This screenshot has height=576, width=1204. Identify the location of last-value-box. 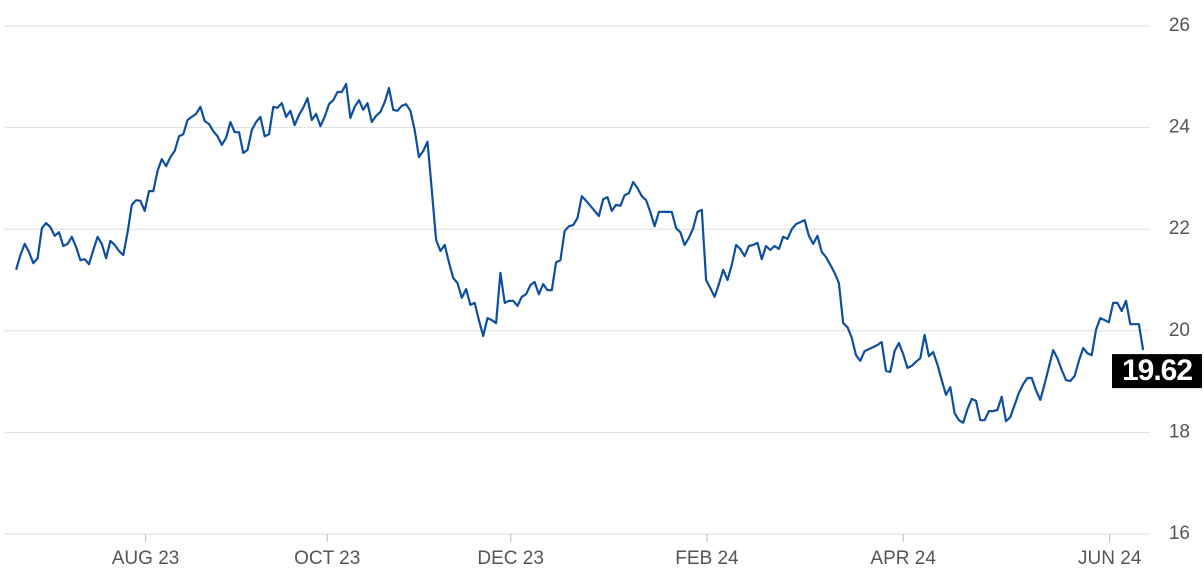
(1157, 371).